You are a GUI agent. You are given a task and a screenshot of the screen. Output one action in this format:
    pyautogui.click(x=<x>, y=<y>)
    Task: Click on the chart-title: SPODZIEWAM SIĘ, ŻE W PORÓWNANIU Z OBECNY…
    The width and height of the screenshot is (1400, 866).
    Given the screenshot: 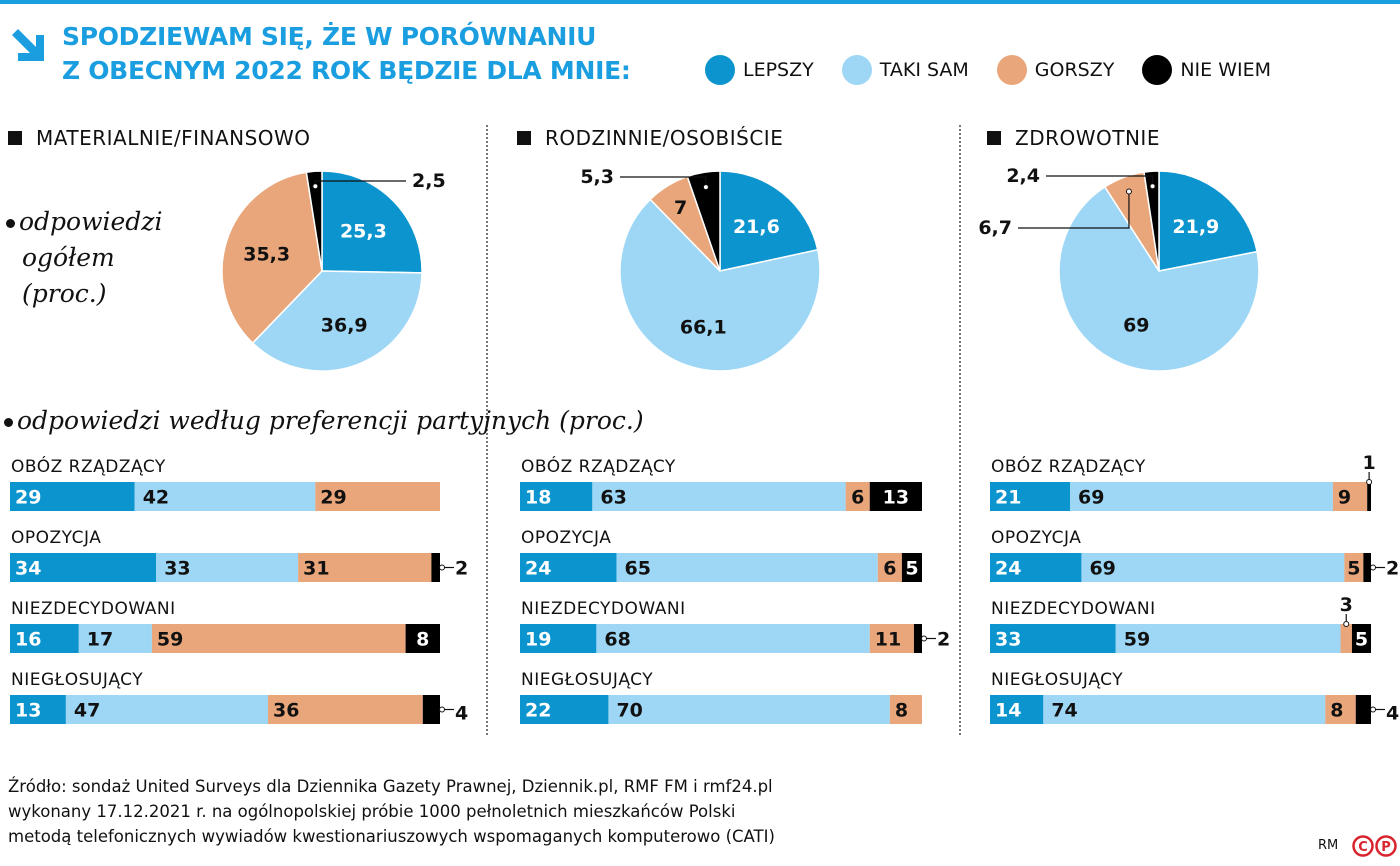 What is the action you would take?
    pyautogui.click(x=346, y=54)
    